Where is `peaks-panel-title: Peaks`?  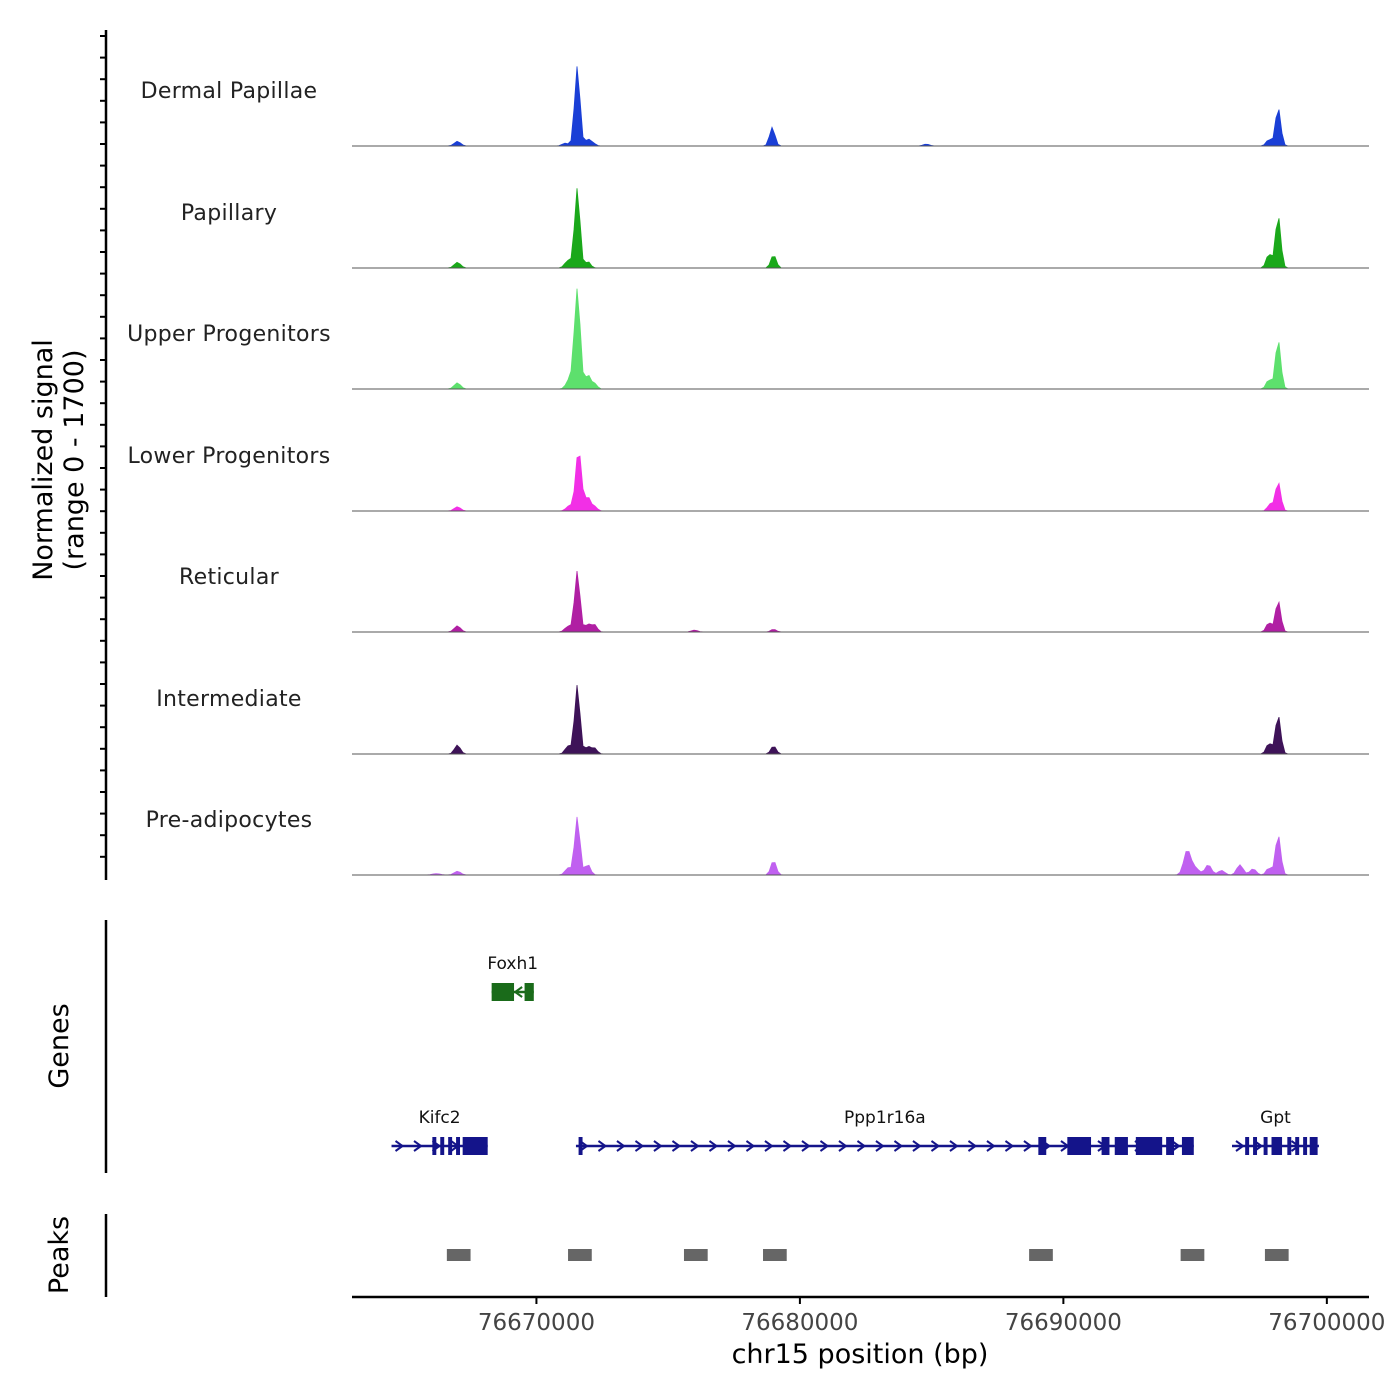
peaks-panel-title: Peaks is located at coordinates (59, 1255).